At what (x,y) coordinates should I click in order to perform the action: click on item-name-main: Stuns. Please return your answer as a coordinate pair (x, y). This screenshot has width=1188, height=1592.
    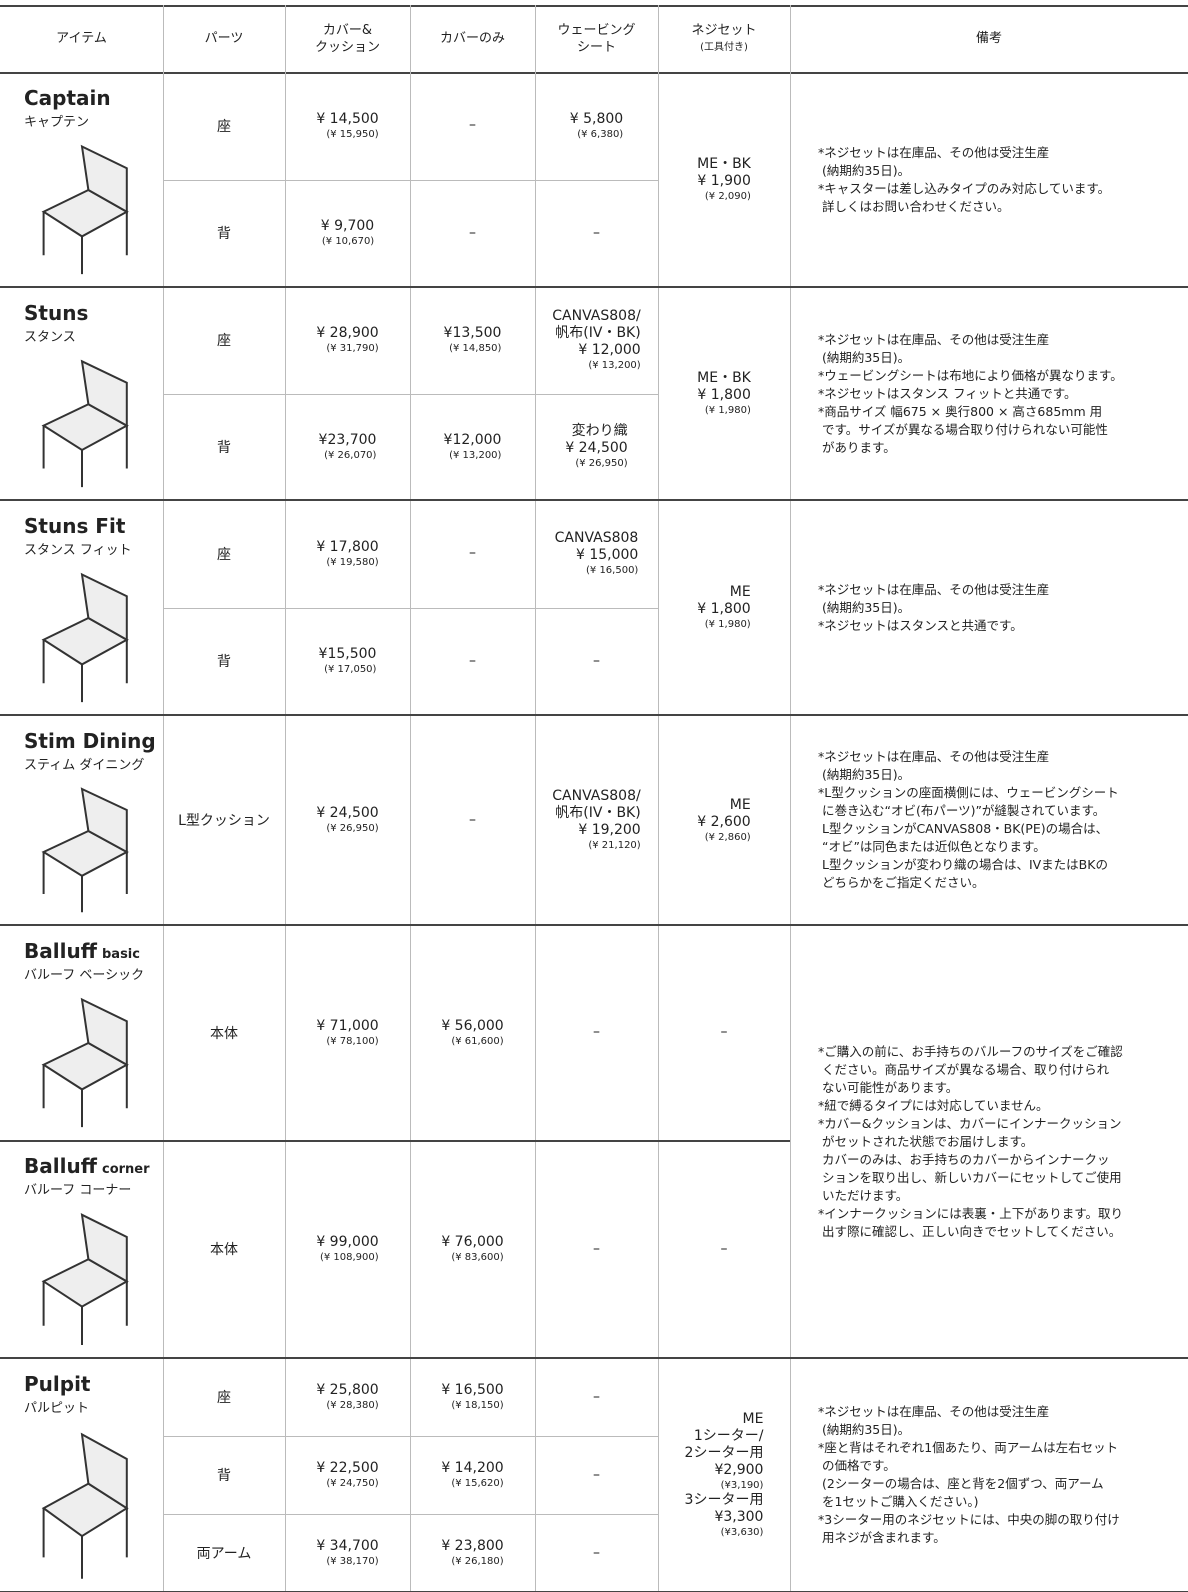
    Looking at the image, I should click on (56, 313).